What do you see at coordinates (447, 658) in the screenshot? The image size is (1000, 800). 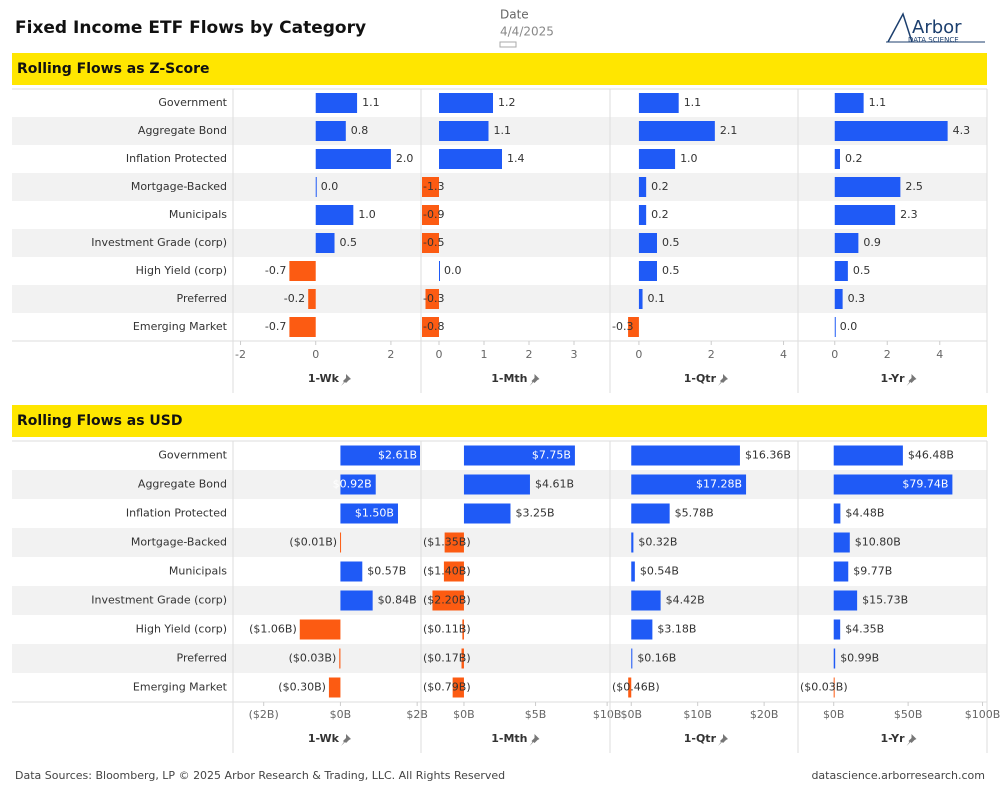 I see `value-label: ($0.17B)` at bounding box center [447, 658].